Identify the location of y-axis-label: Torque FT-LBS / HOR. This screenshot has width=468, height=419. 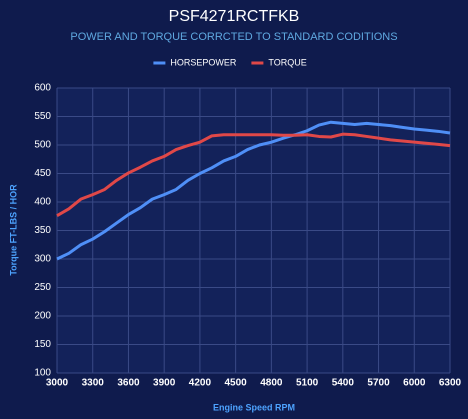
(13, 230).